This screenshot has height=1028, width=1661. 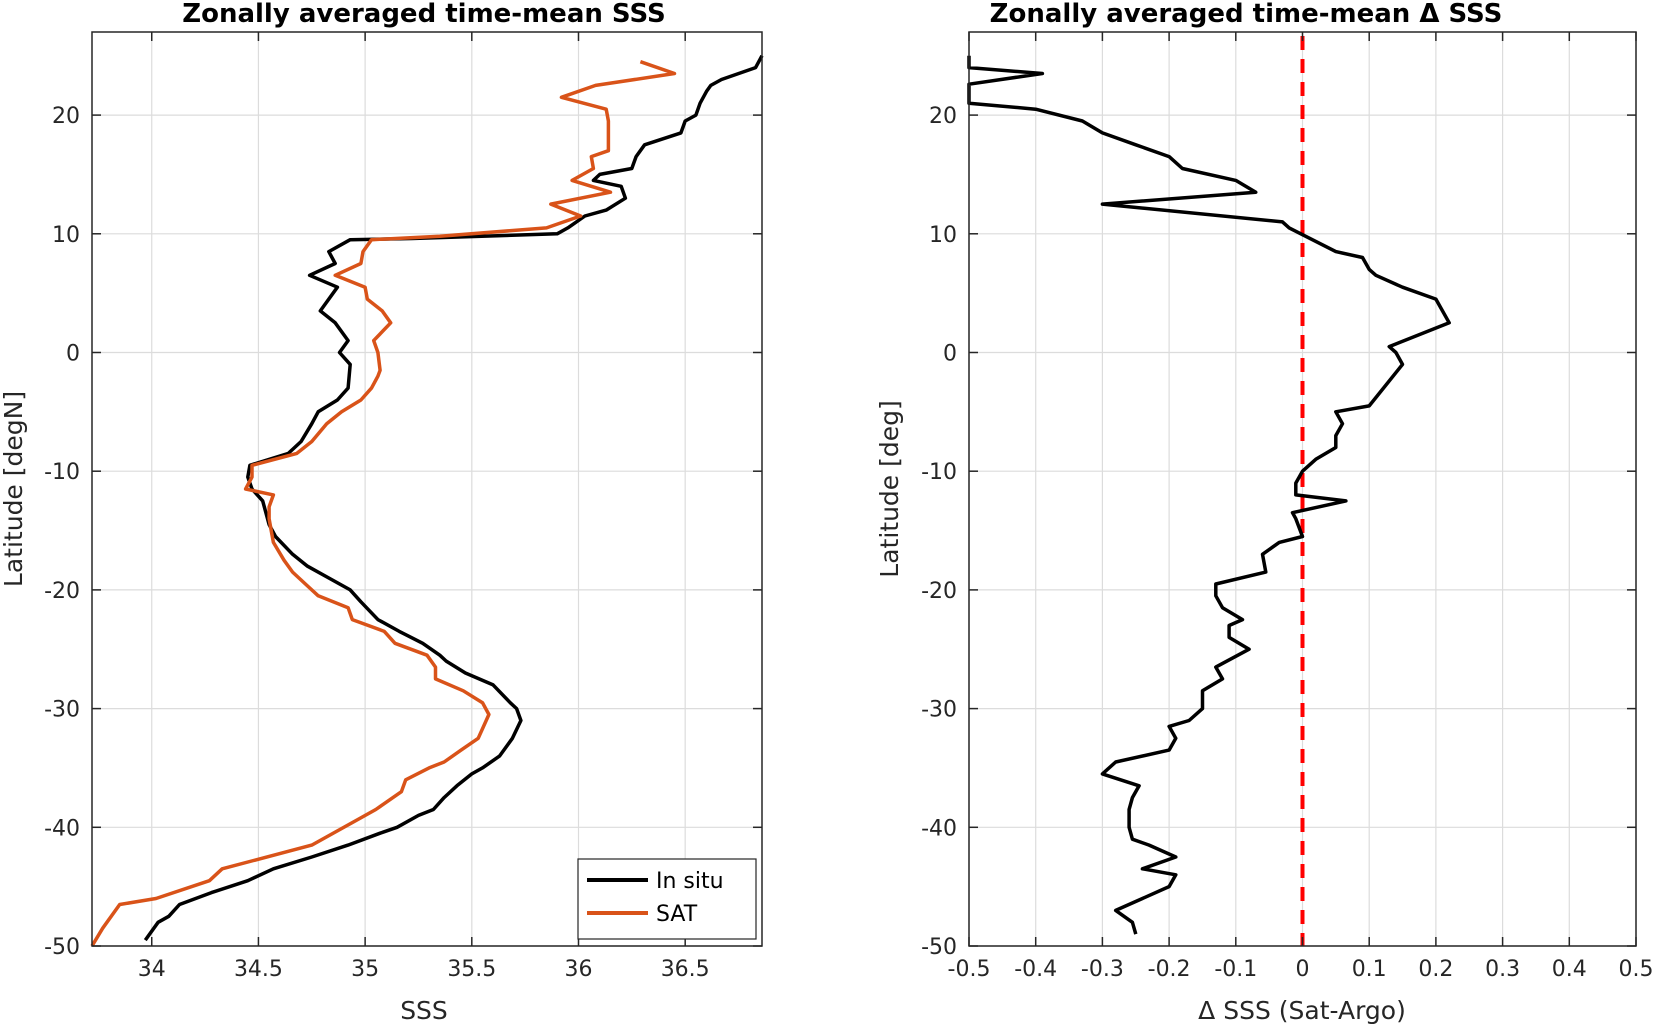 I want to click on sss-y-tick-label: -10, so click(x=62, y=472).